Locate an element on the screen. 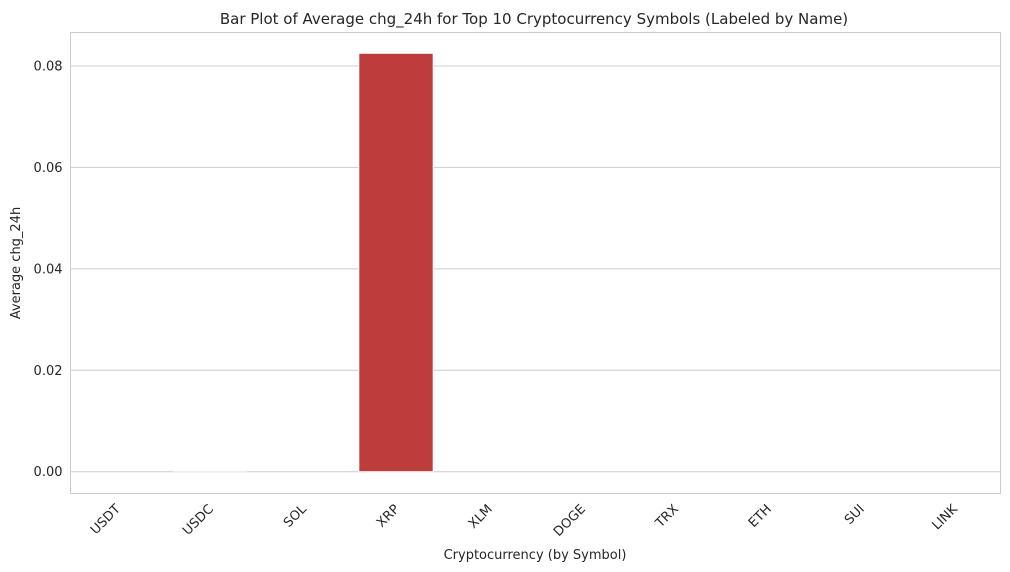 Image resolution: width=1010 pixels, height=572 pixels. y-tick-label: 0.08 is located at coordinates (48, 66).